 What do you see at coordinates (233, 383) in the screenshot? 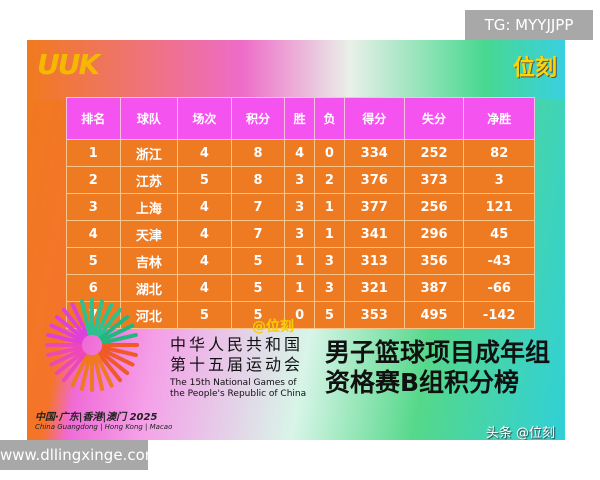
I see `games-name-en-line1: The 15th National Games of` at bounding box center [233, 383].